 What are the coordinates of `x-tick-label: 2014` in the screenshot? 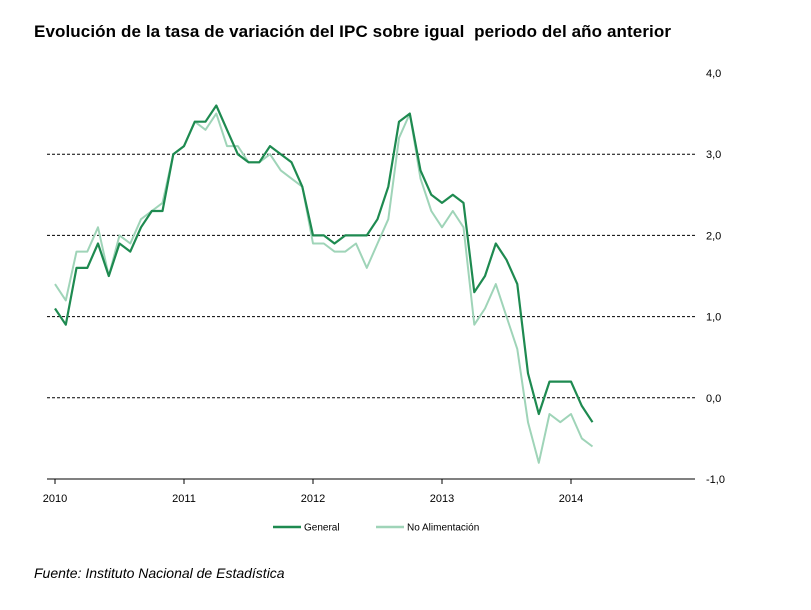 It's located at (571, 499).